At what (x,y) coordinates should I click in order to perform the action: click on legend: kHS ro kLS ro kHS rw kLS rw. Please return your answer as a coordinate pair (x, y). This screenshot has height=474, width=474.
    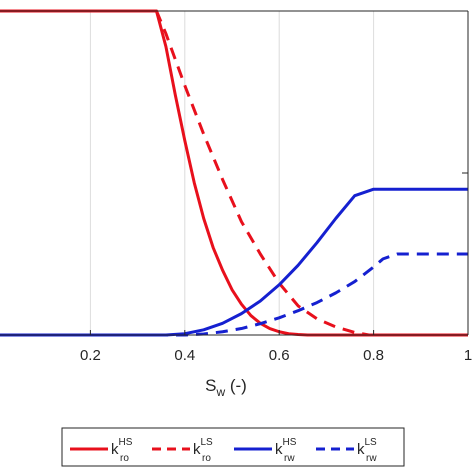
    Looking at the image, I should click on (233, 447).